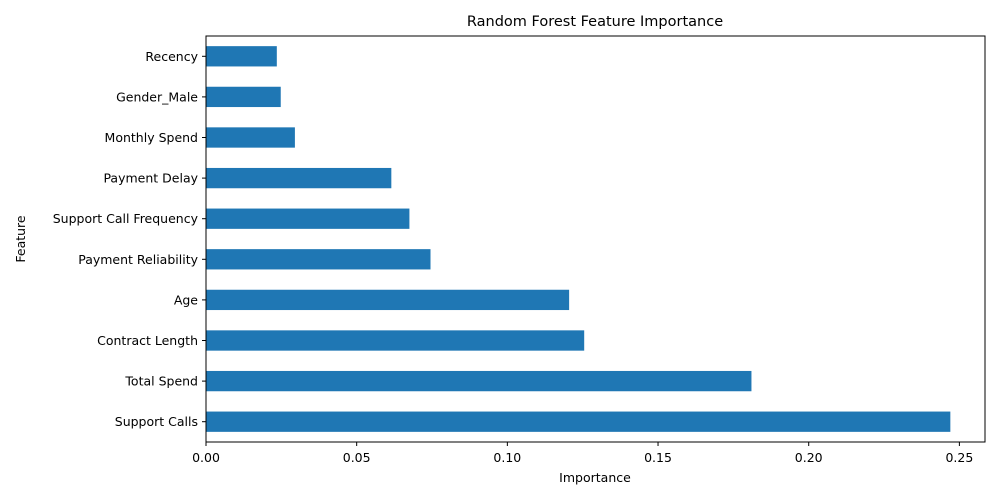 The height and width of the screenshot is (500, 1000). Describe the element at coordinates (150, 178) in the screenshot. I see `y-tick-label: Payment Delay` at that location.